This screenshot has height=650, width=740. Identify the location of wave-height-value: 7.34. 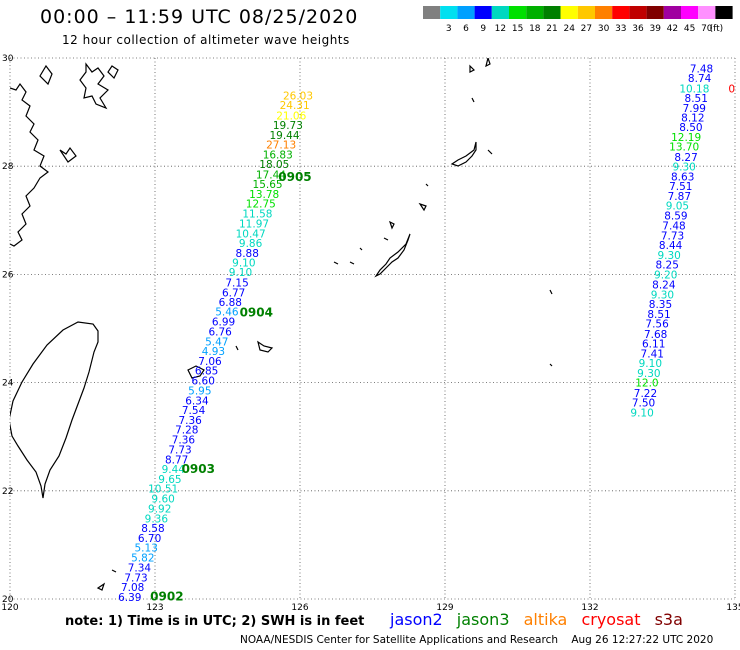
(140, 569).